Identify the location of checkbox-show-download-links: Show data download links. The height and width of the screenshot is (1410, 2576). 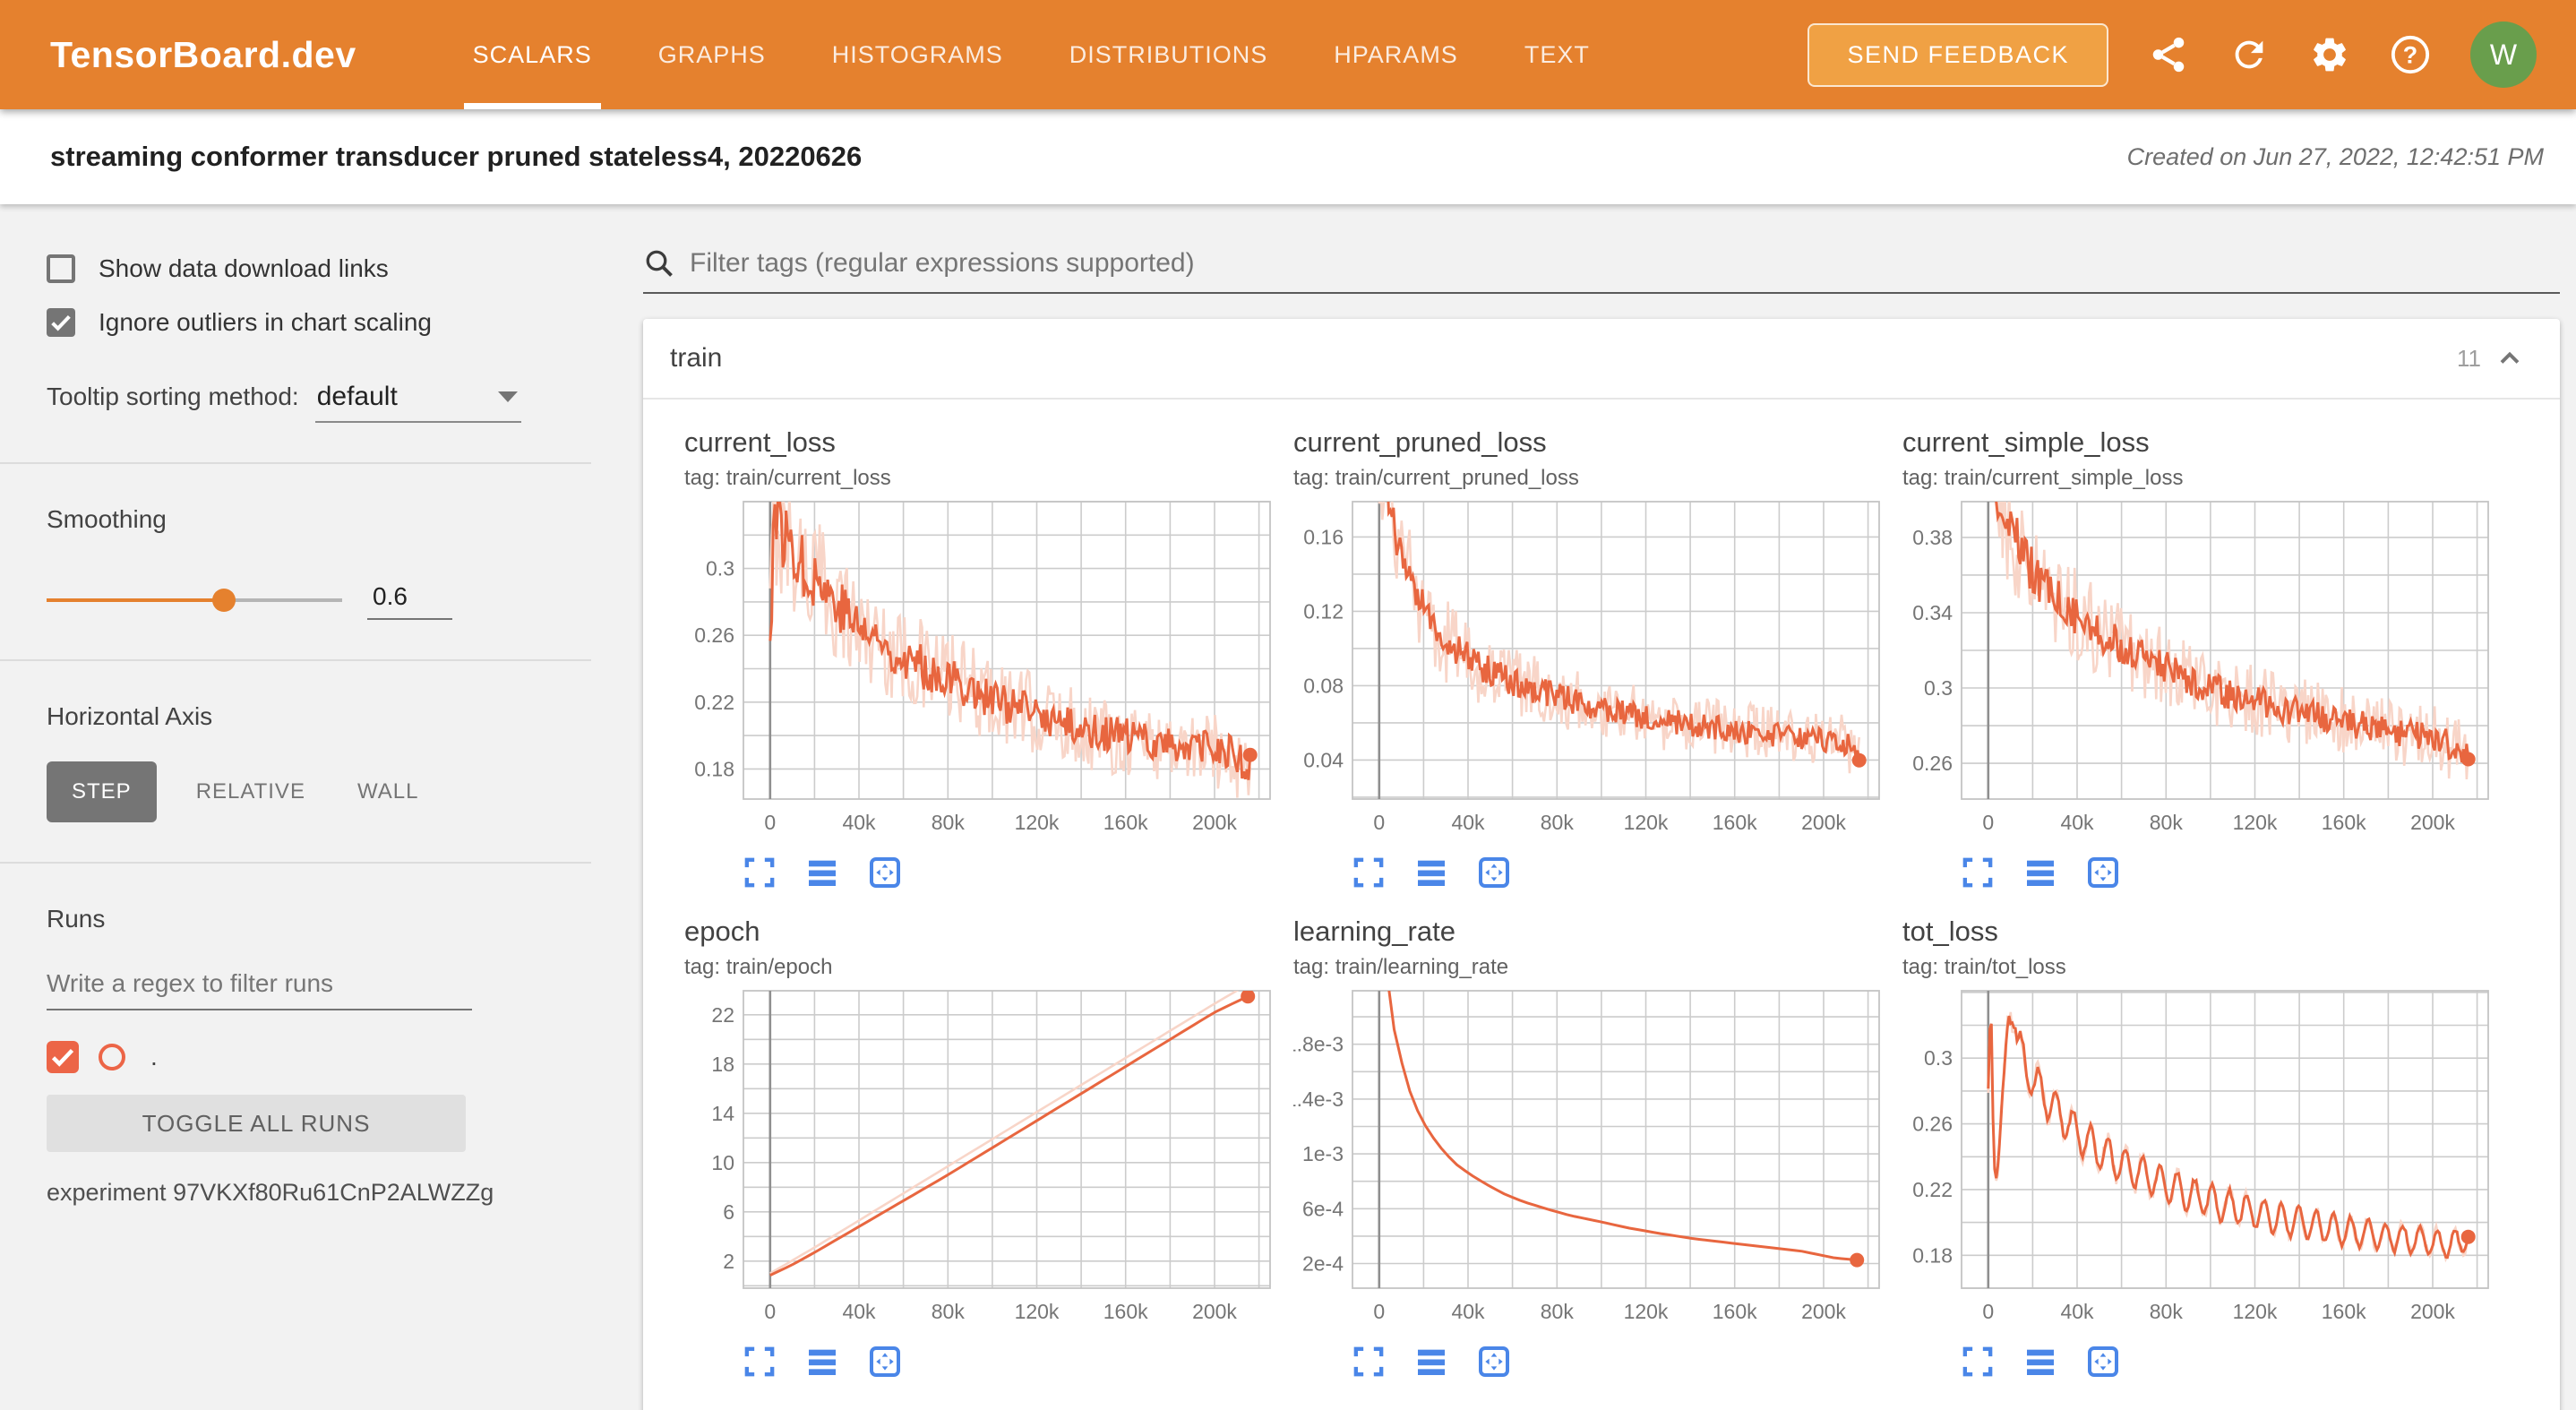
(296, 268).